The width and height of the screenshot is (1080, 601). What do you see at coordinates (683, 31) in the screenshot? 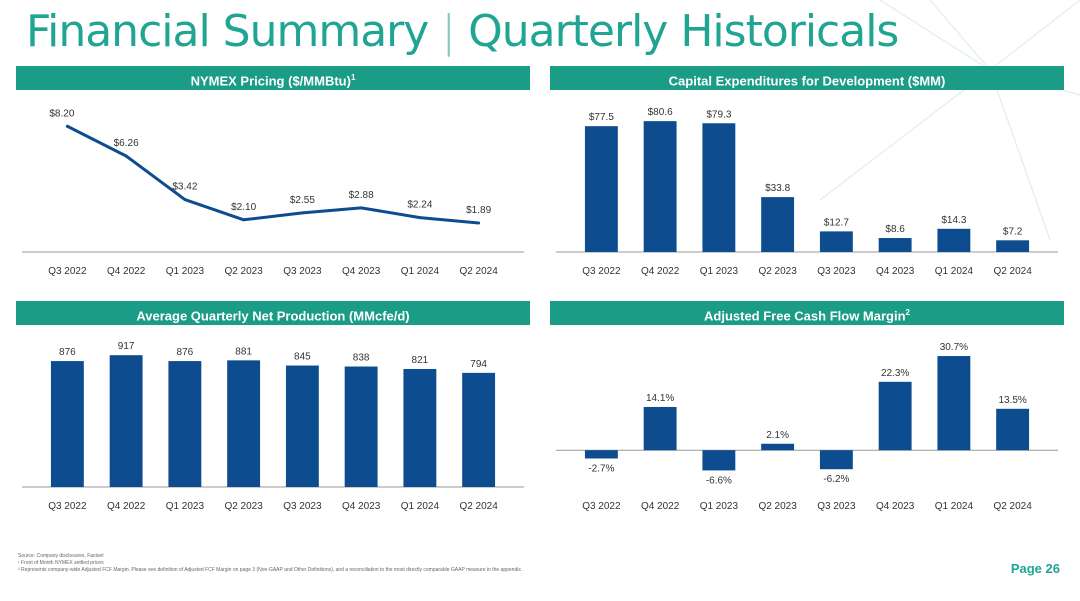
I see `page-title-subtitle: Quarterly Historicals` at bounding box center [683, 31].